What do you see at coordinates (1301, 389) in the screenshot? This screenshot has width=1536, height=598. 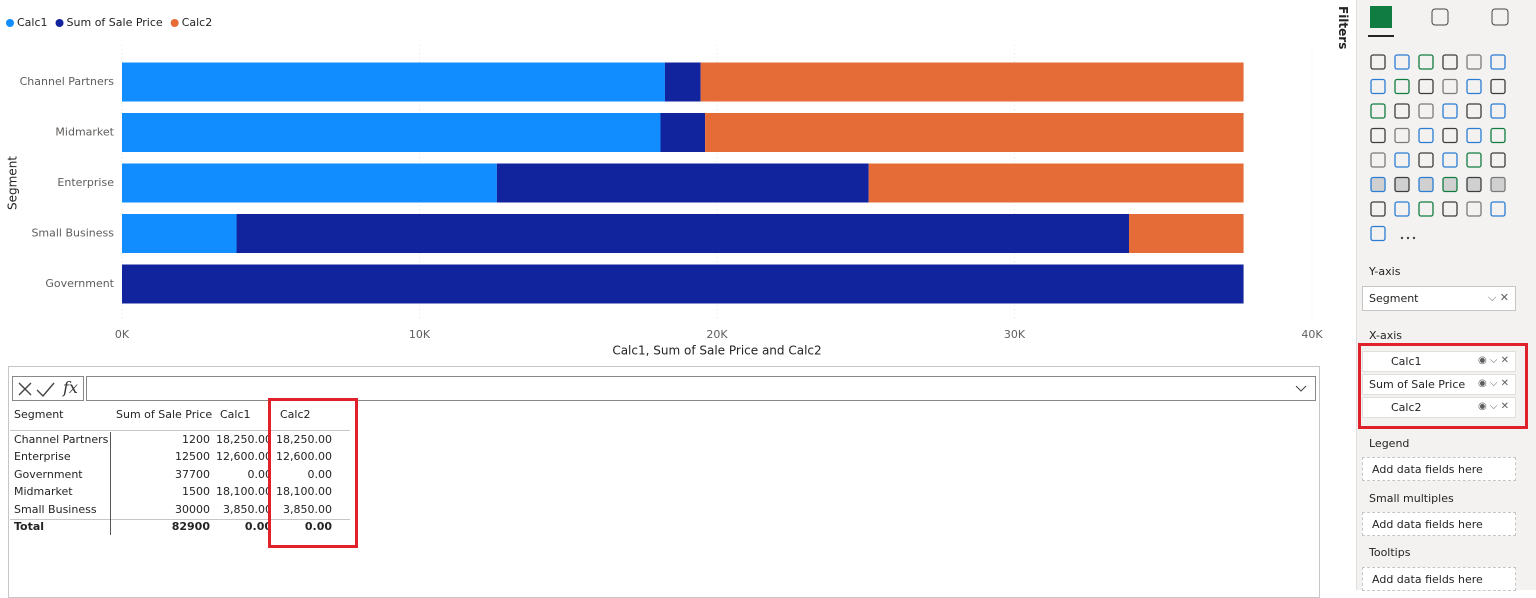 I see `expand-icon` at bounding box center [1301, 389].